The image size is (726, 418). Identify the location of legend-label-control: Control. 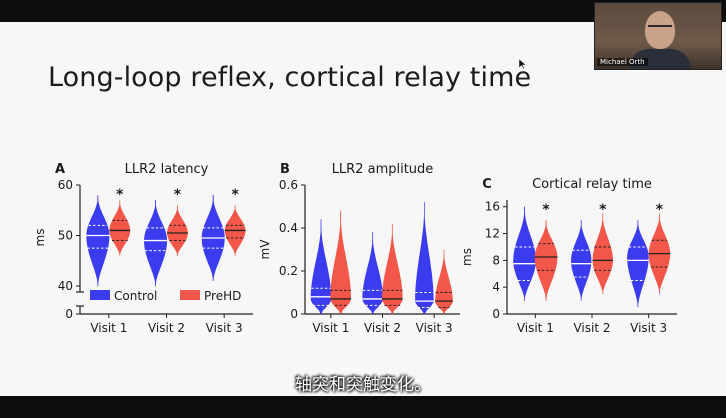
(135, 296).